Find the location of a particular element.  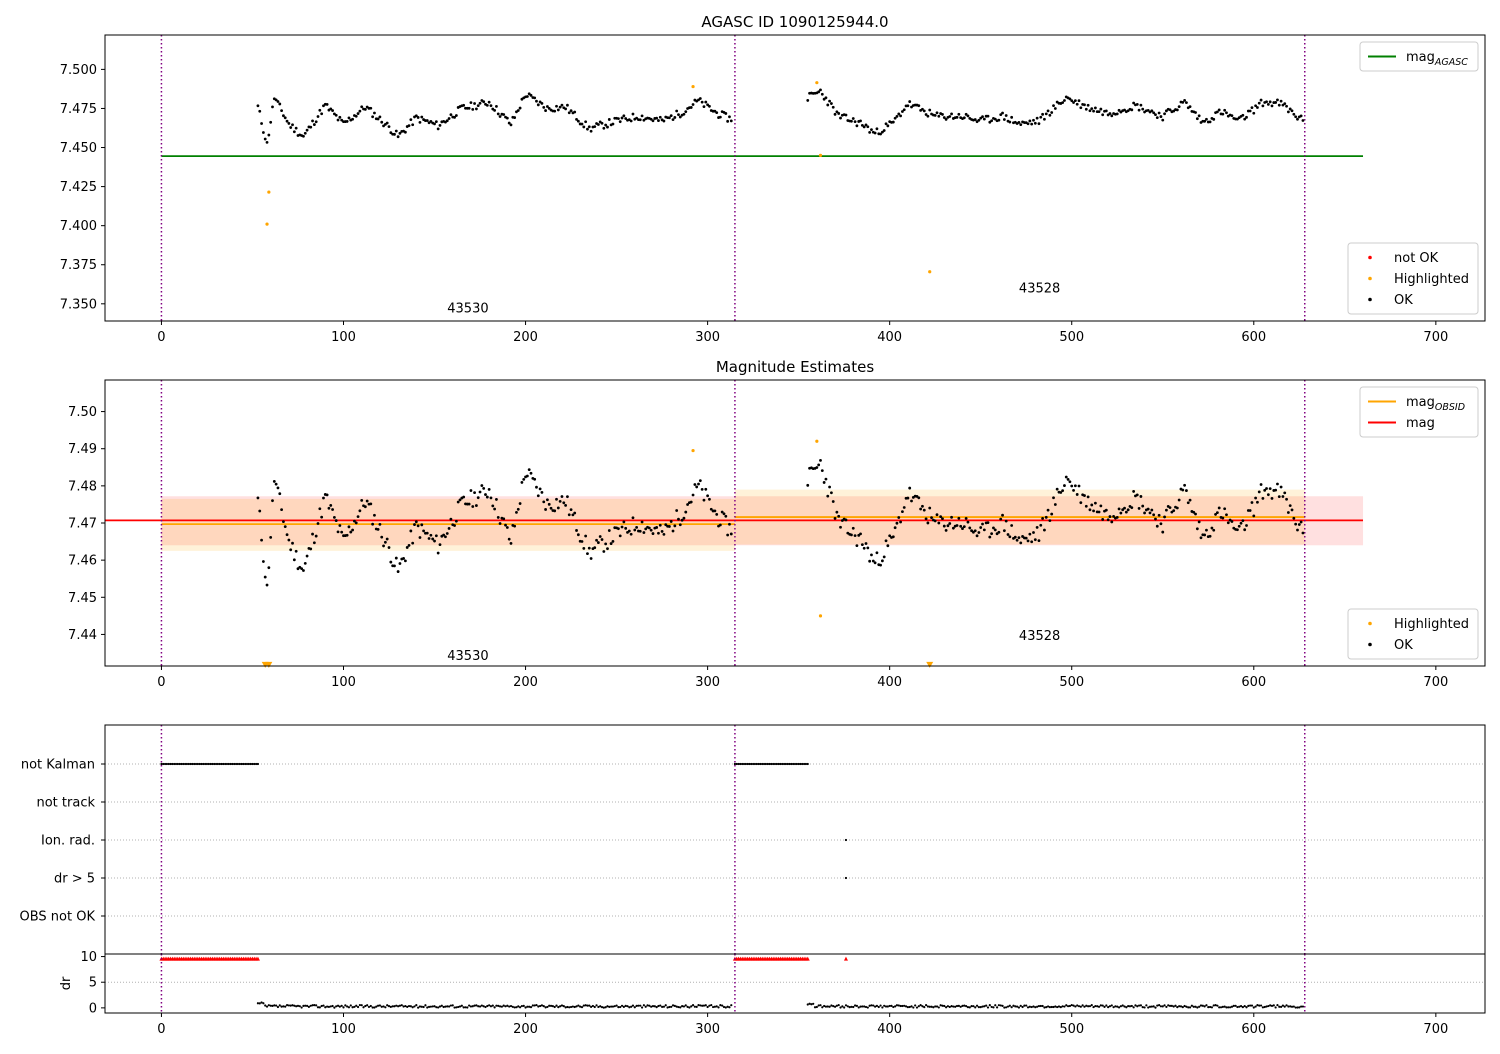

highlighted-point is located at coordinates (930, 272).